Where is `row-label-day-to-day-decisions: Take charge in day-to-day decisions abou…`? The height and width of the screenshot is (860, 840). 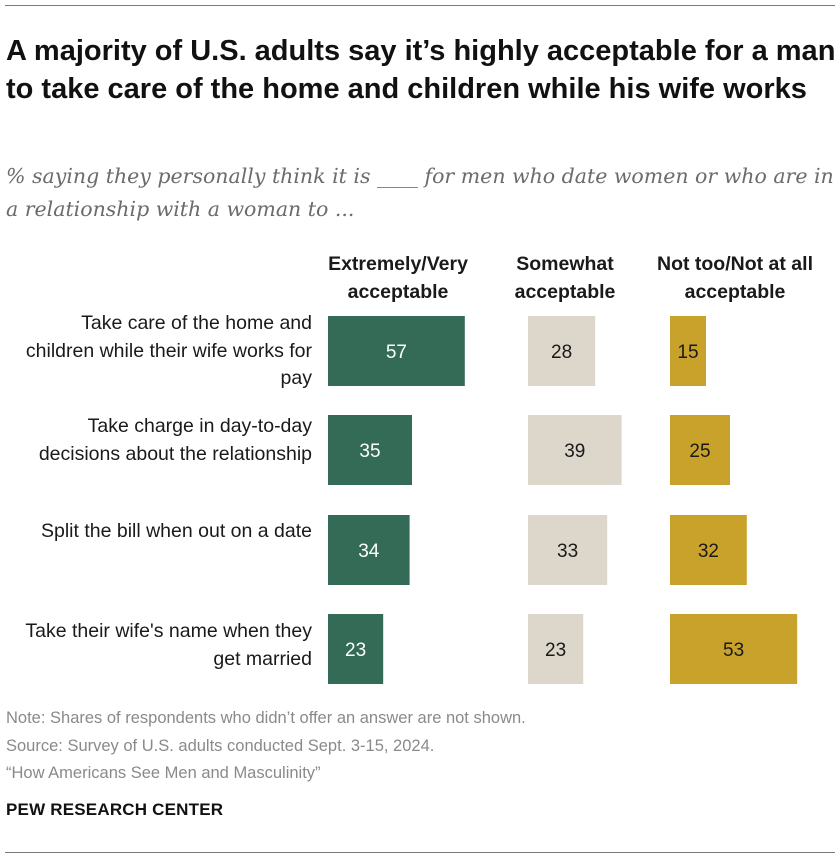 row-label-day-to-day-decisions: Take charge in day-to-day decisions abou… is located at coordinates (175, 440).